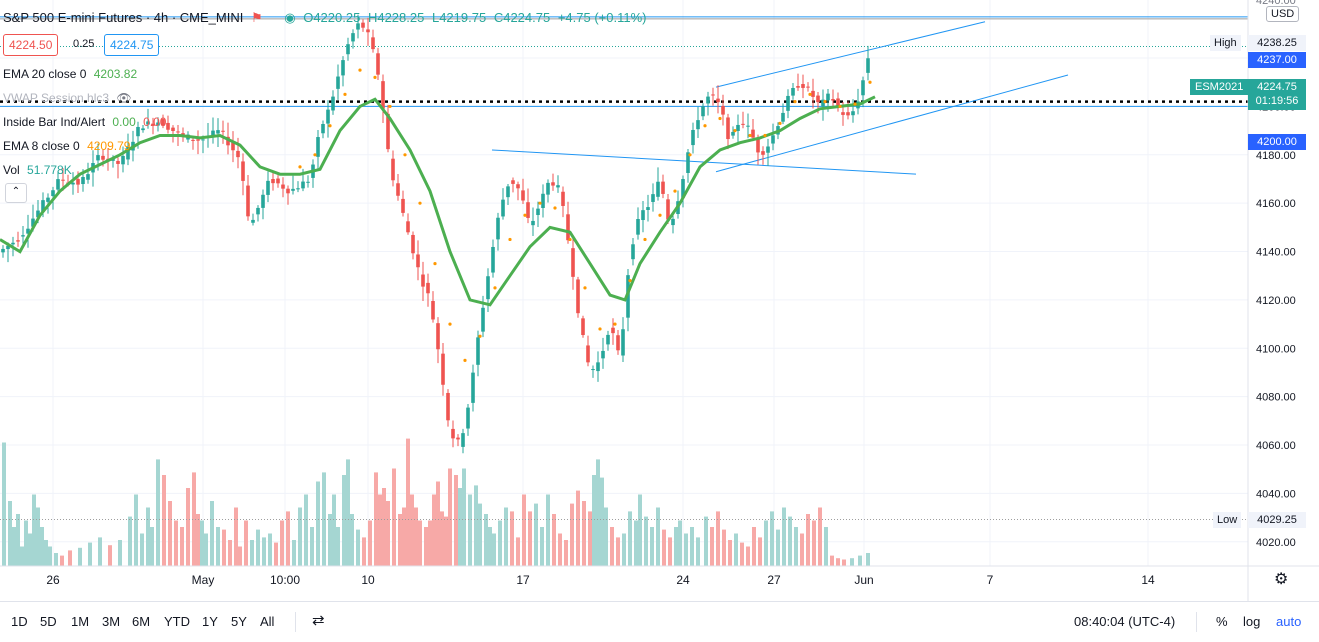 The width and height of the screenshot is (1319, 642). Describe the element at coordinates (31, 45) in the screenshot. I see `sell-price-button: 4224.50` at that location.